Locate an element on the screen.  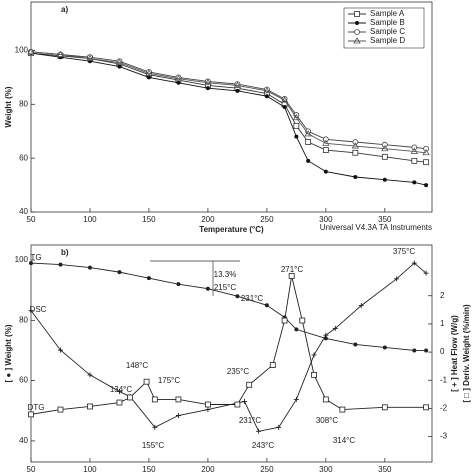
annotation: 148°C is located at coordinates (137, 365).